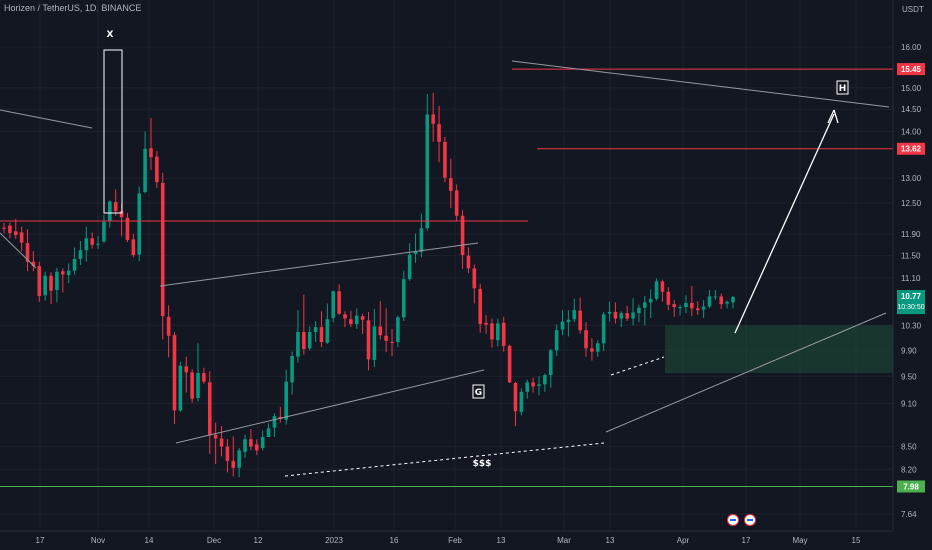  I want to click on demand-zone, so click(779, 349).